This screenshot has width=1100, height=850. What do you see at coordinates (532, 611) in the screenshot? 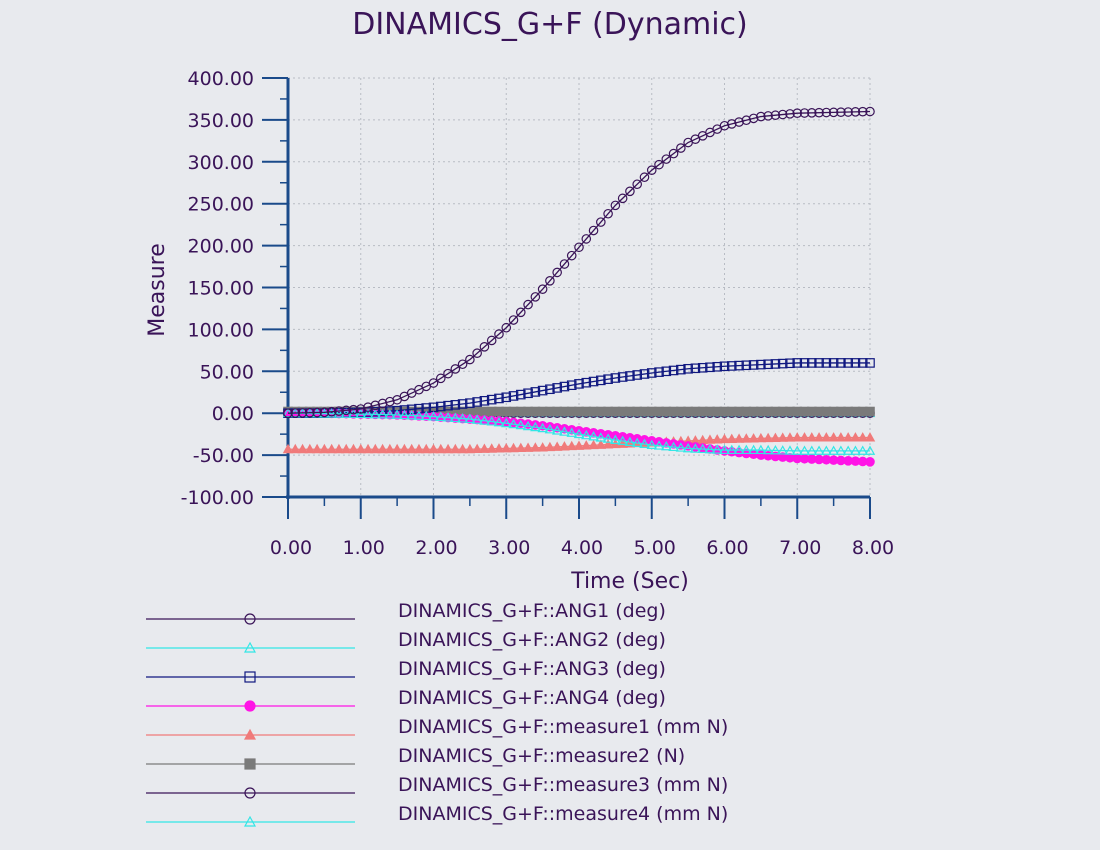
I see `legend-label: DINAMICS_G+F::ANG1 (deg)` at bounding box center [532, 611].